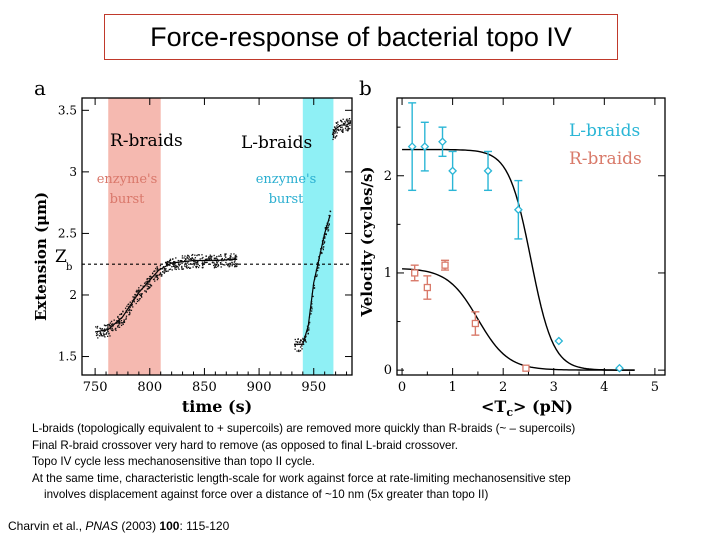  What do you see at coordinates (655, 387) in the screenshot?
I see `x-tick-label: 5` at bounding box center [655, 387].